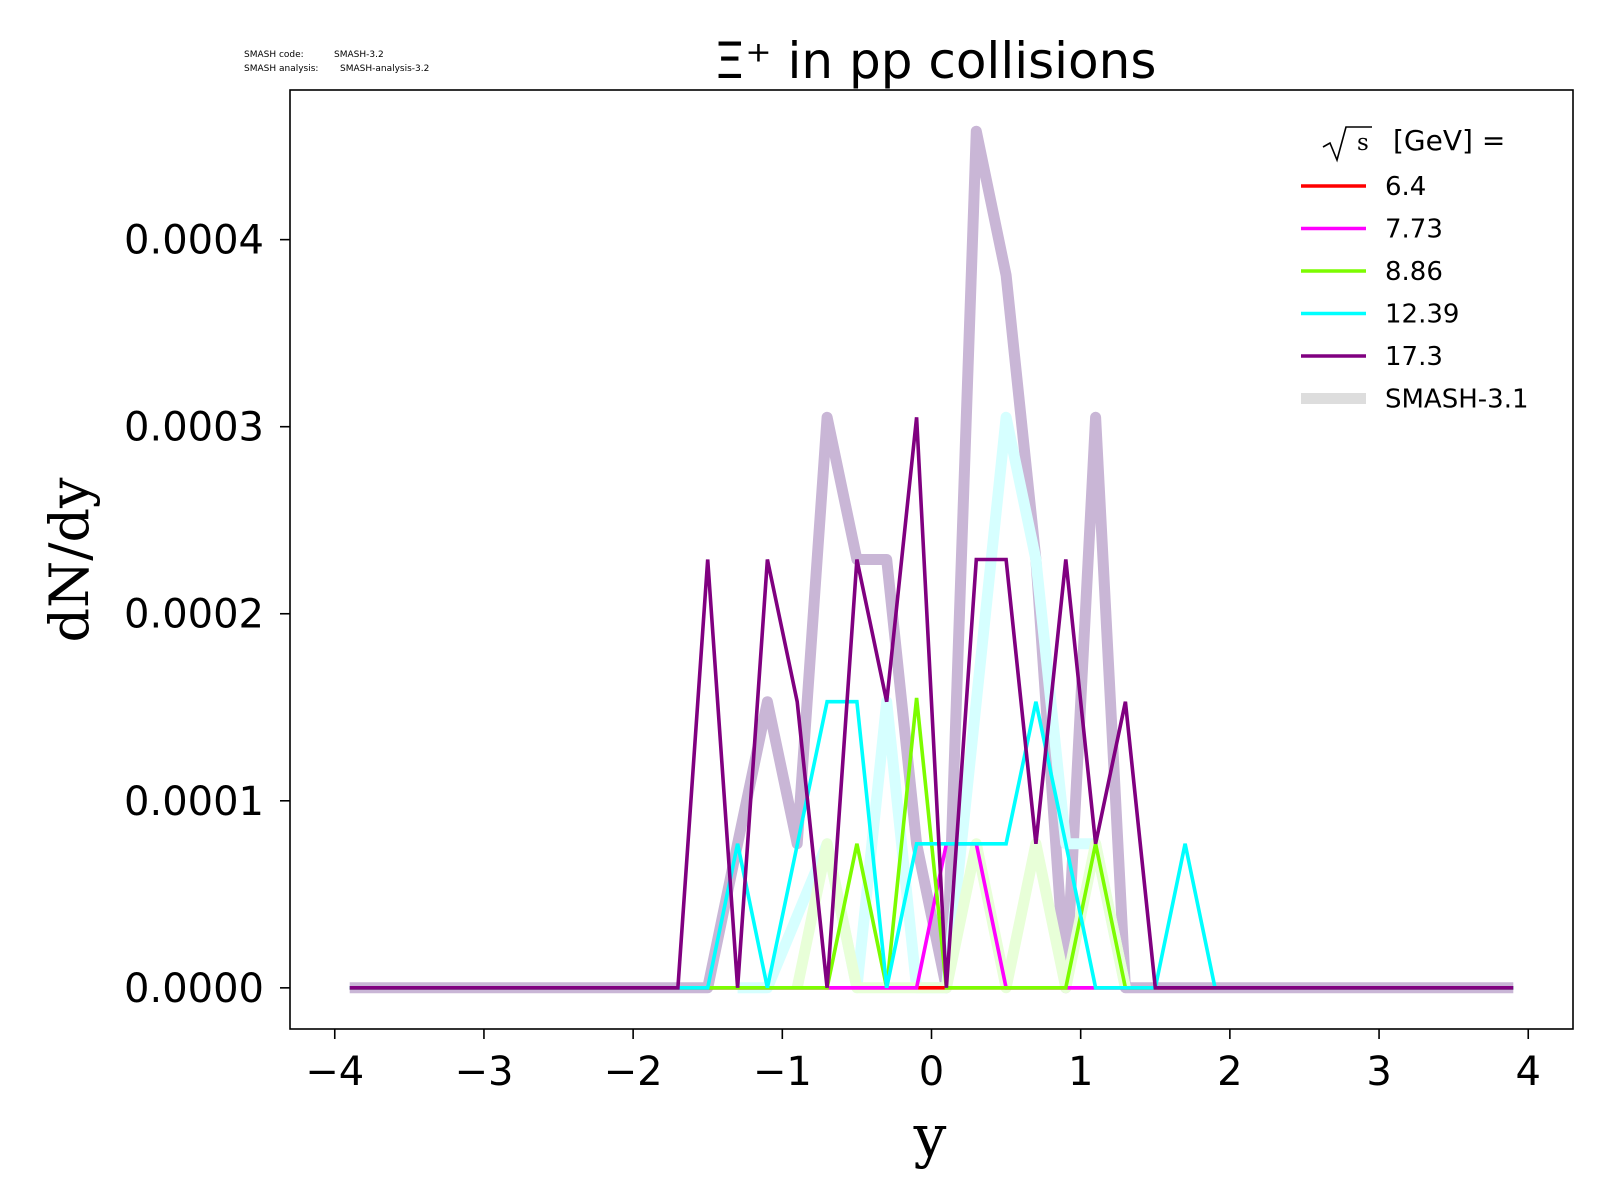 This screenshot has height=1200, width=1600. Describe the element at coordinates (359, 55) in the screenshot. I see `meta-line1-value: SMASH-3.2` at that location.